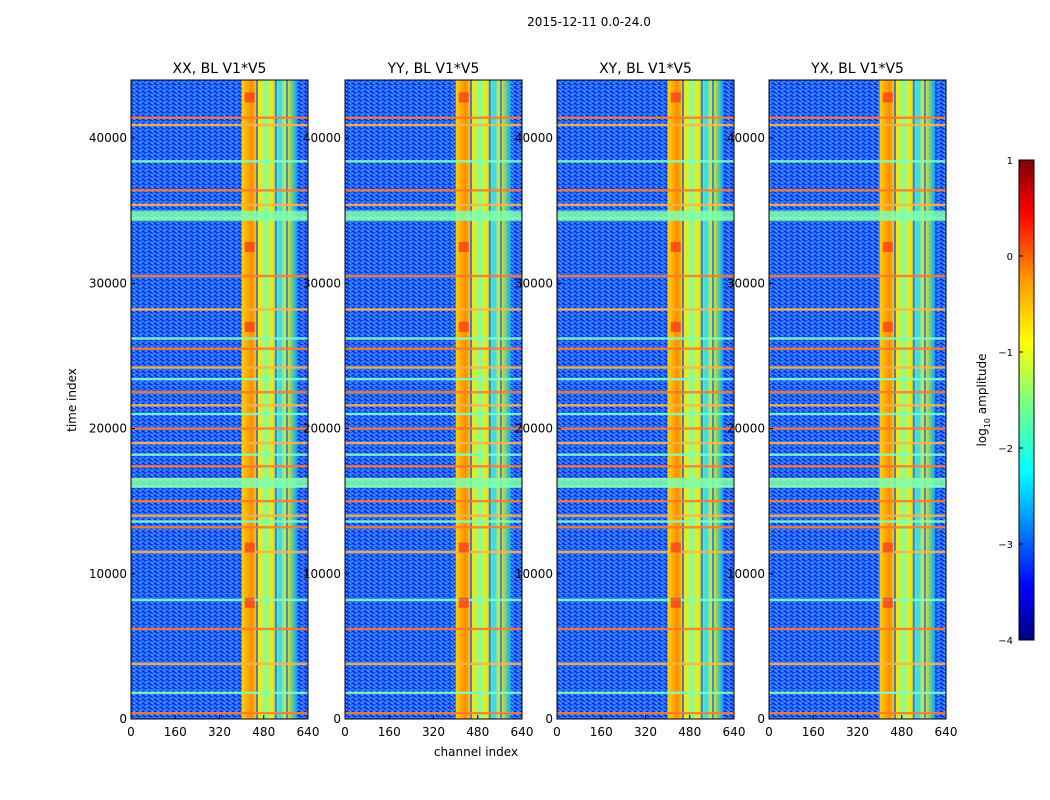 Image resolution: width=1050 pixels, height=800 pixels. Describe the element at coordinates (746, 283) in the screenshot. I see `y-tick-label: 30000` at that location.